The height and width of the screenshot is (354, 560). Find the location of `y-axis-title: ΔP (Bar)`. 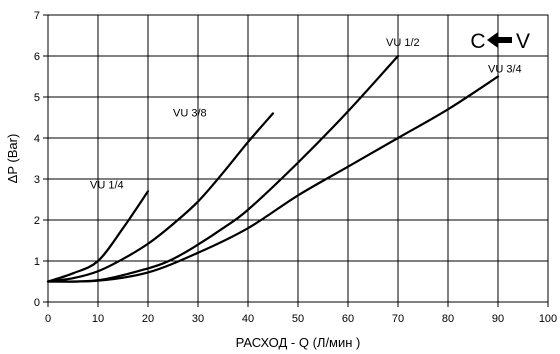

y-axis-title: ΔP (Bar) is located at coordinates (12, 159).